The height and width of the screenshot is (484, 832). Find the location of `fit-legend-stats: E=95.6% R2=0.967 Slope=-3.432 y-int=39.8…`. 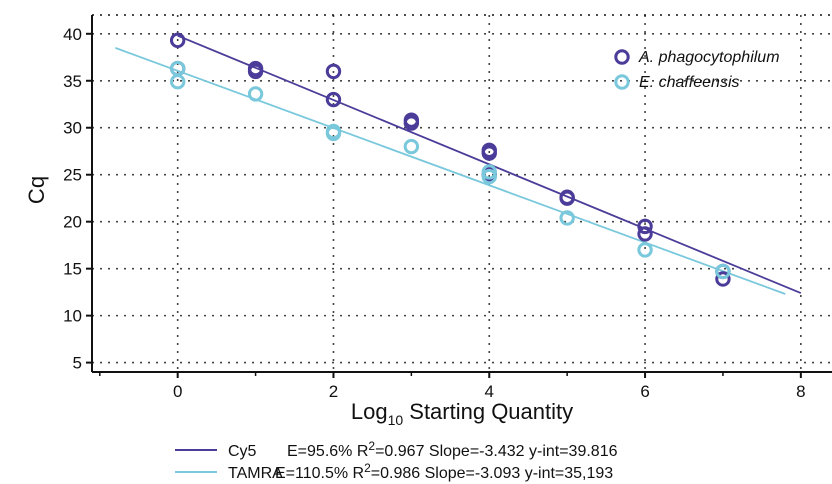

fit-legend-stats: E=95.6% R2=0.967 Slope=-3.432 y-int=39.8… is located at coordinates (452, 449).